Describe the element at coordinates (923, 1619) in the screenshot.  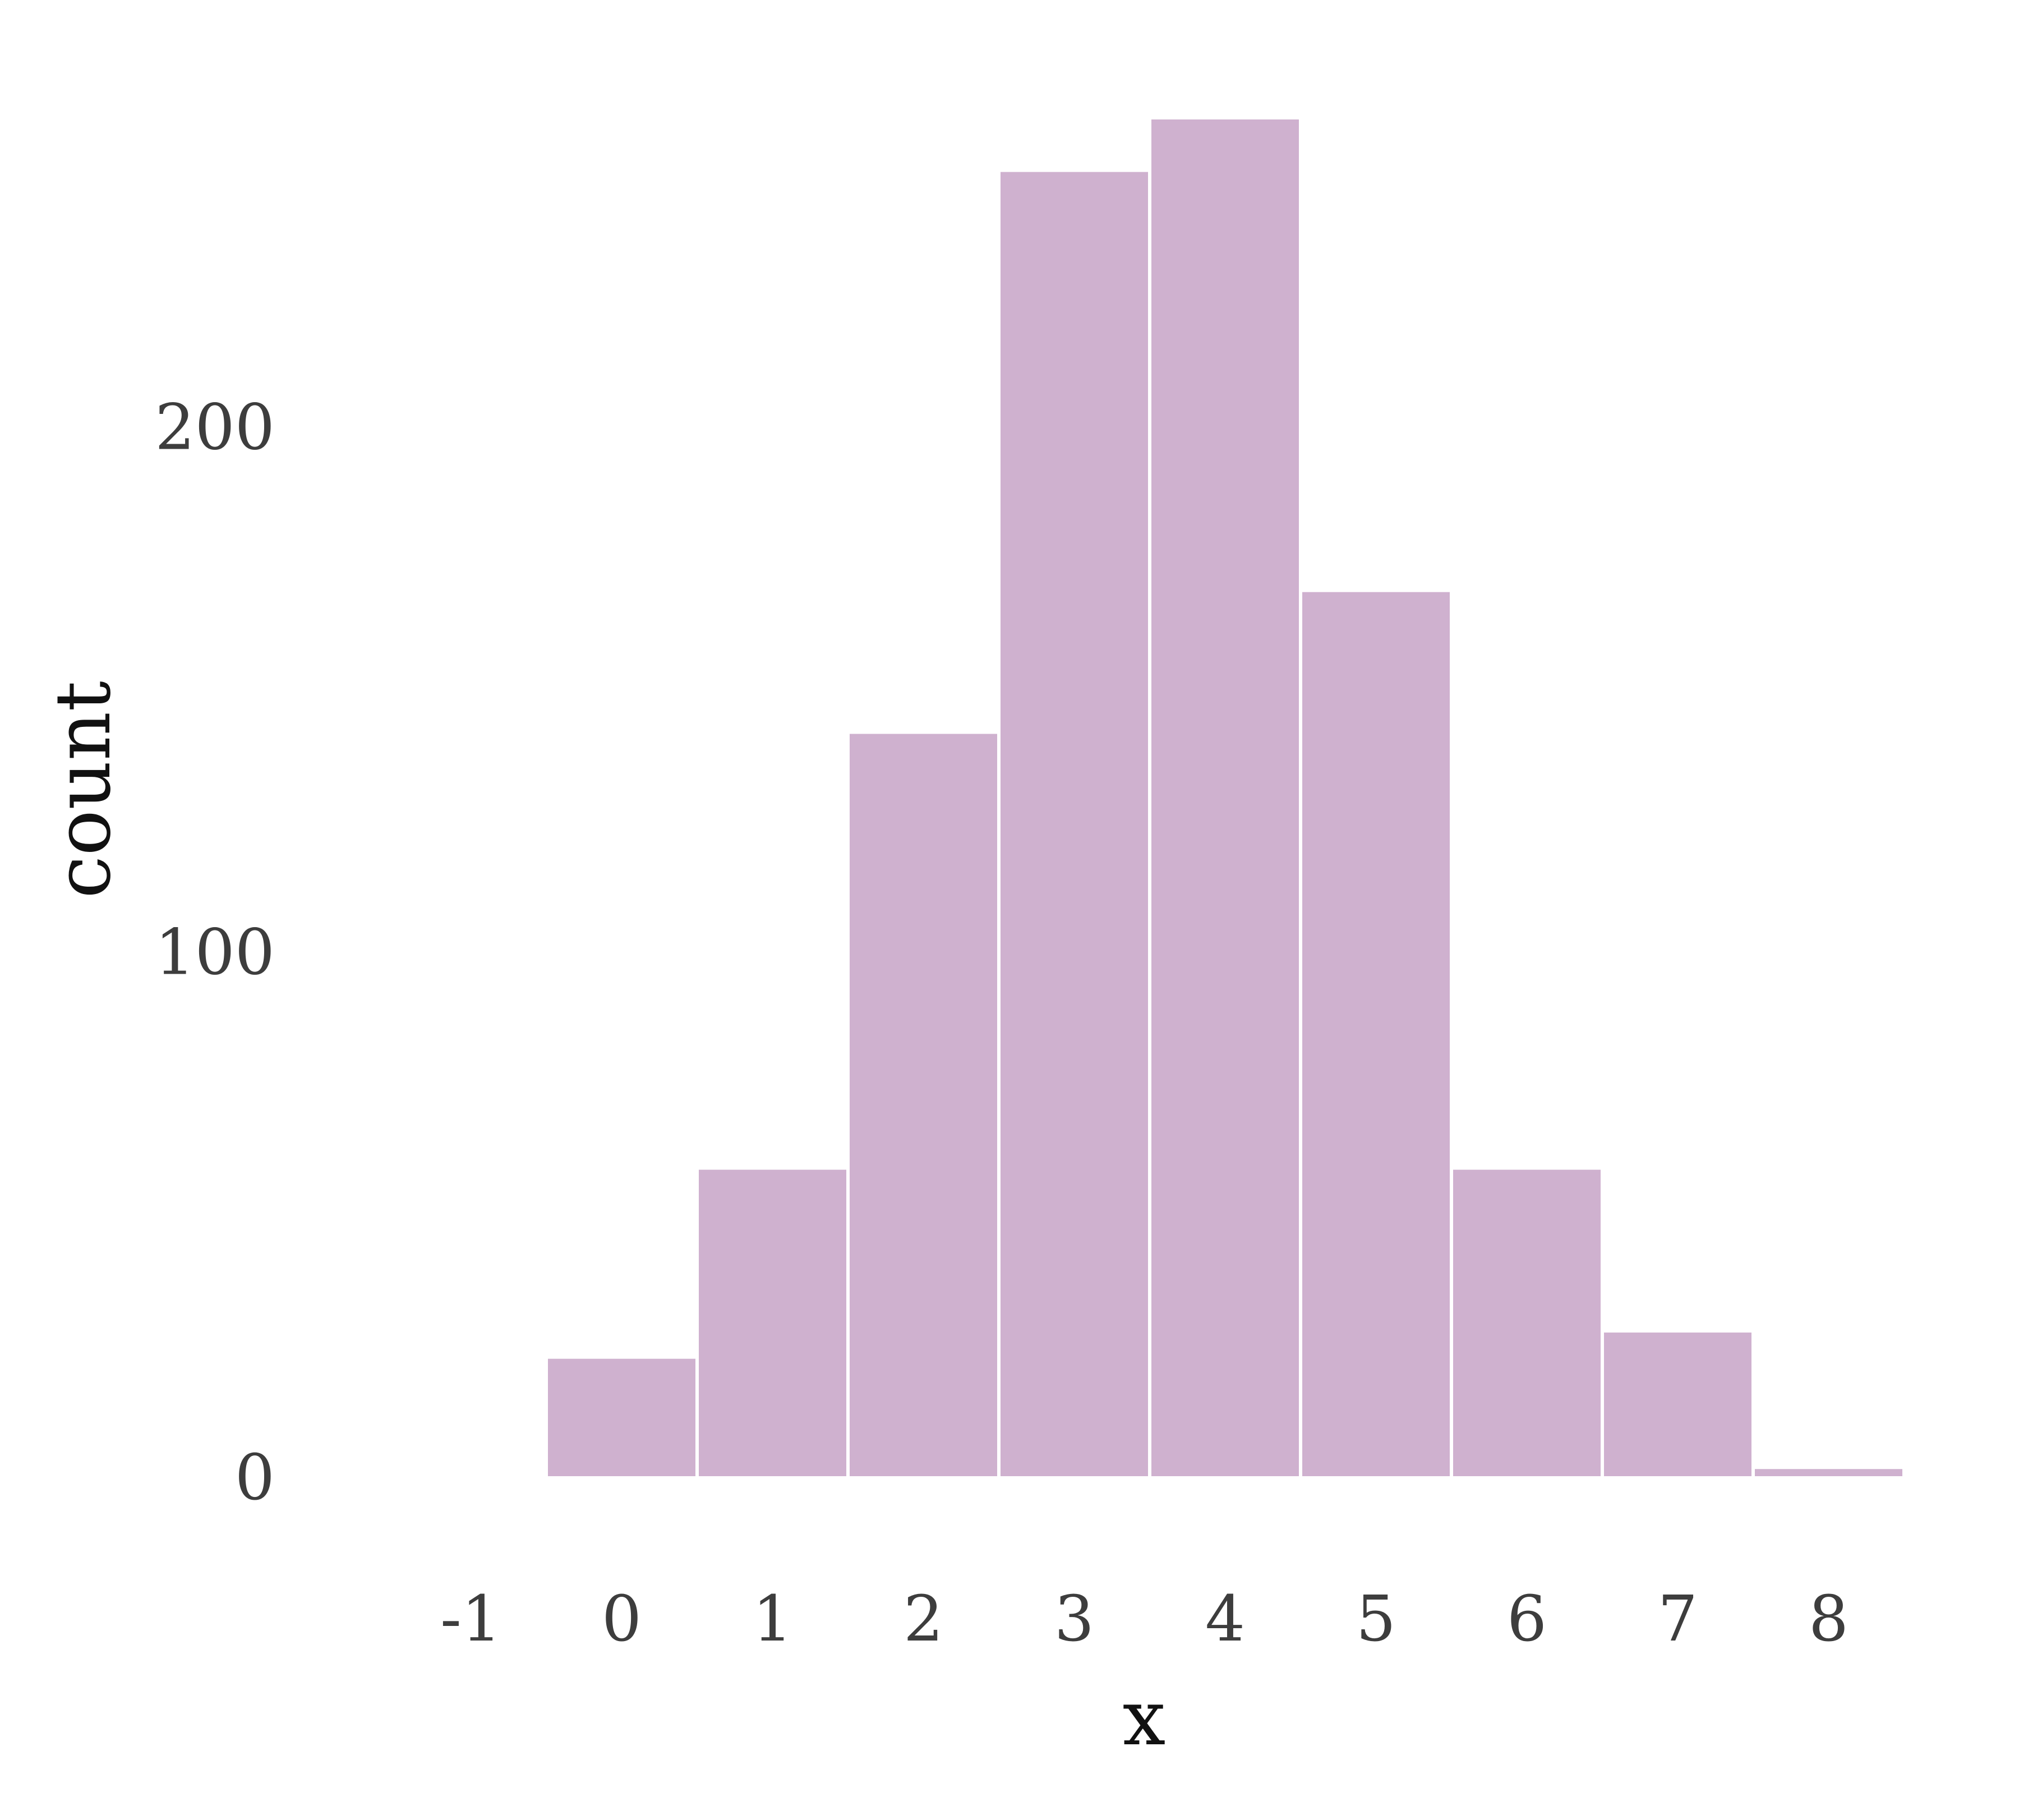
I see `x-tick-label: 2` at that location.